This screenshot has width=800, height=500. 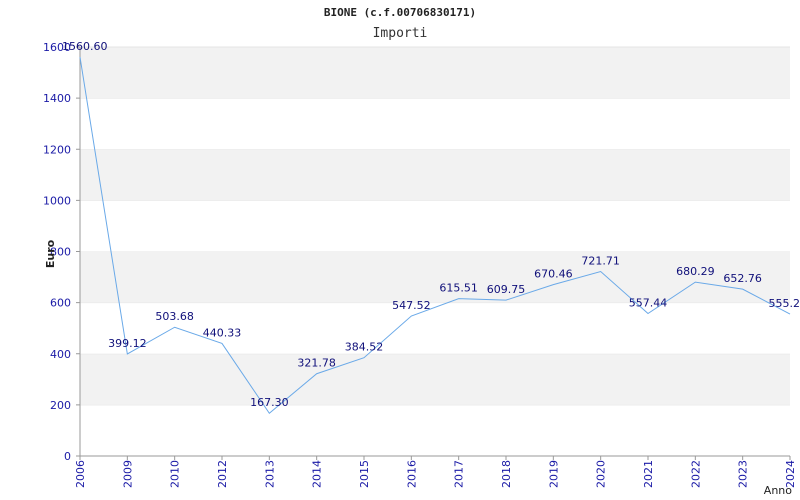 What do you see at coordinates (127, 474) in the screenshot?
I see `x-tick-label: 2009` at bounding box center [127, 474].